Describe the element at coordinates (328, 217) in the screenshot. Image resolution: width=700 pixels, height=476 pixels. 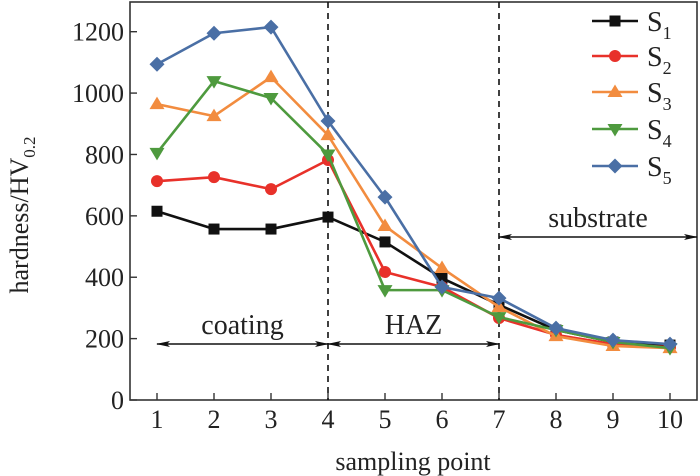
I see `data-point-s1-x4` at that location.